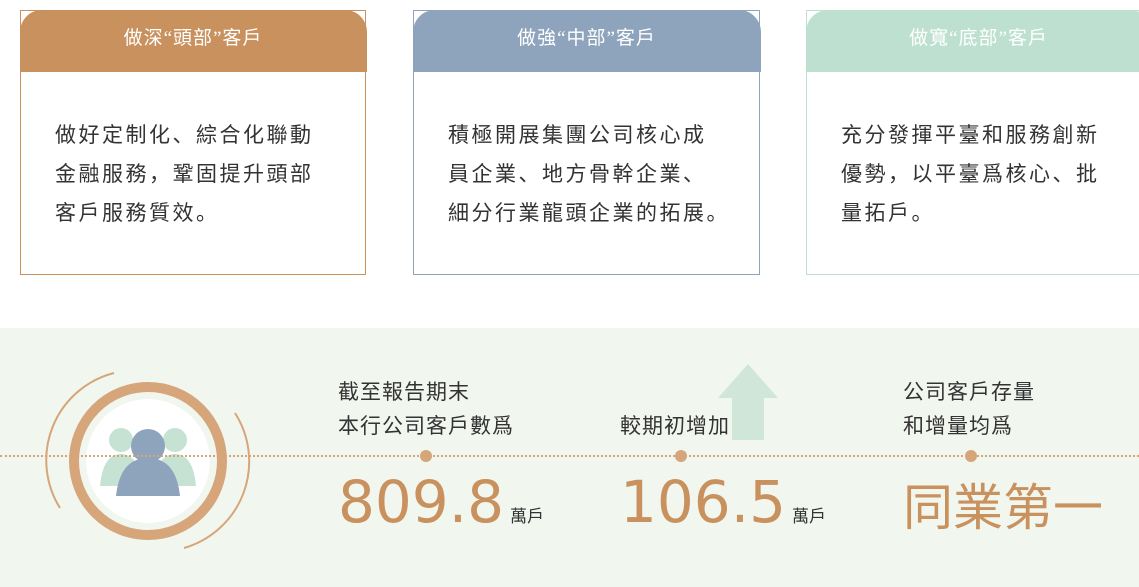  What do you see at coordinates (577, 134) in the screenshot?
I see `card-line: 積極開展集團公司核心成` at bounding box center [577, 134].